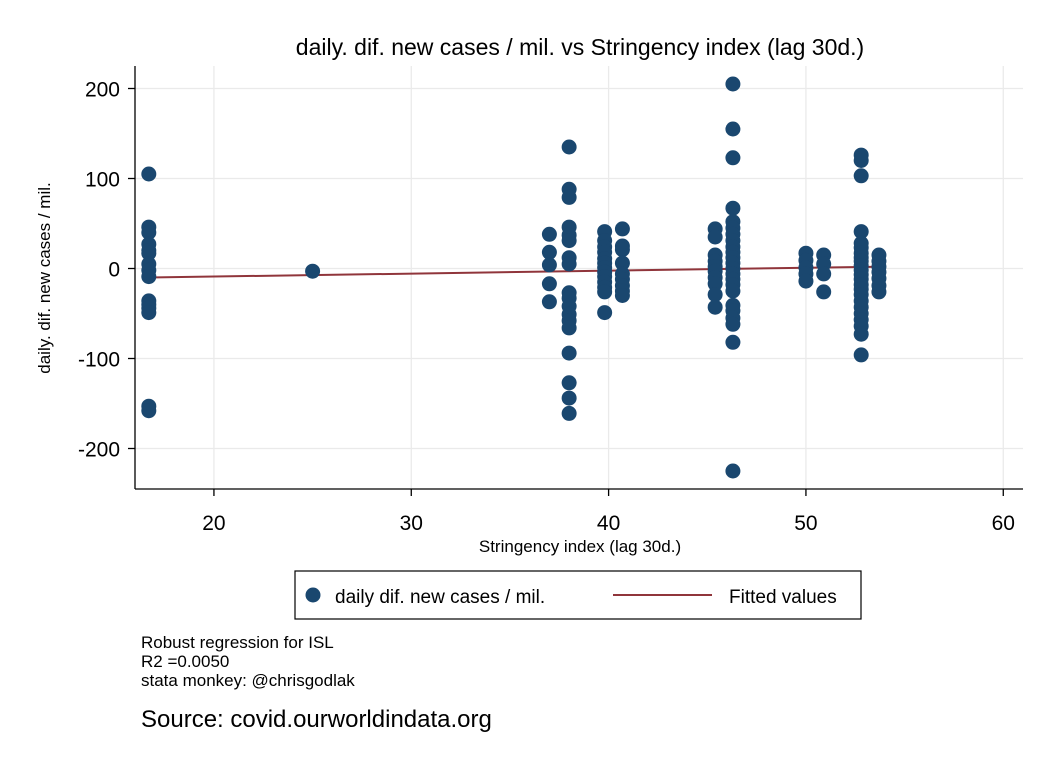  What do you see at coordinates (44, 277) in the screenshot?
I see `y-axis-label: daily. dif. new cases / mil.` at bounding box center [44, 277].